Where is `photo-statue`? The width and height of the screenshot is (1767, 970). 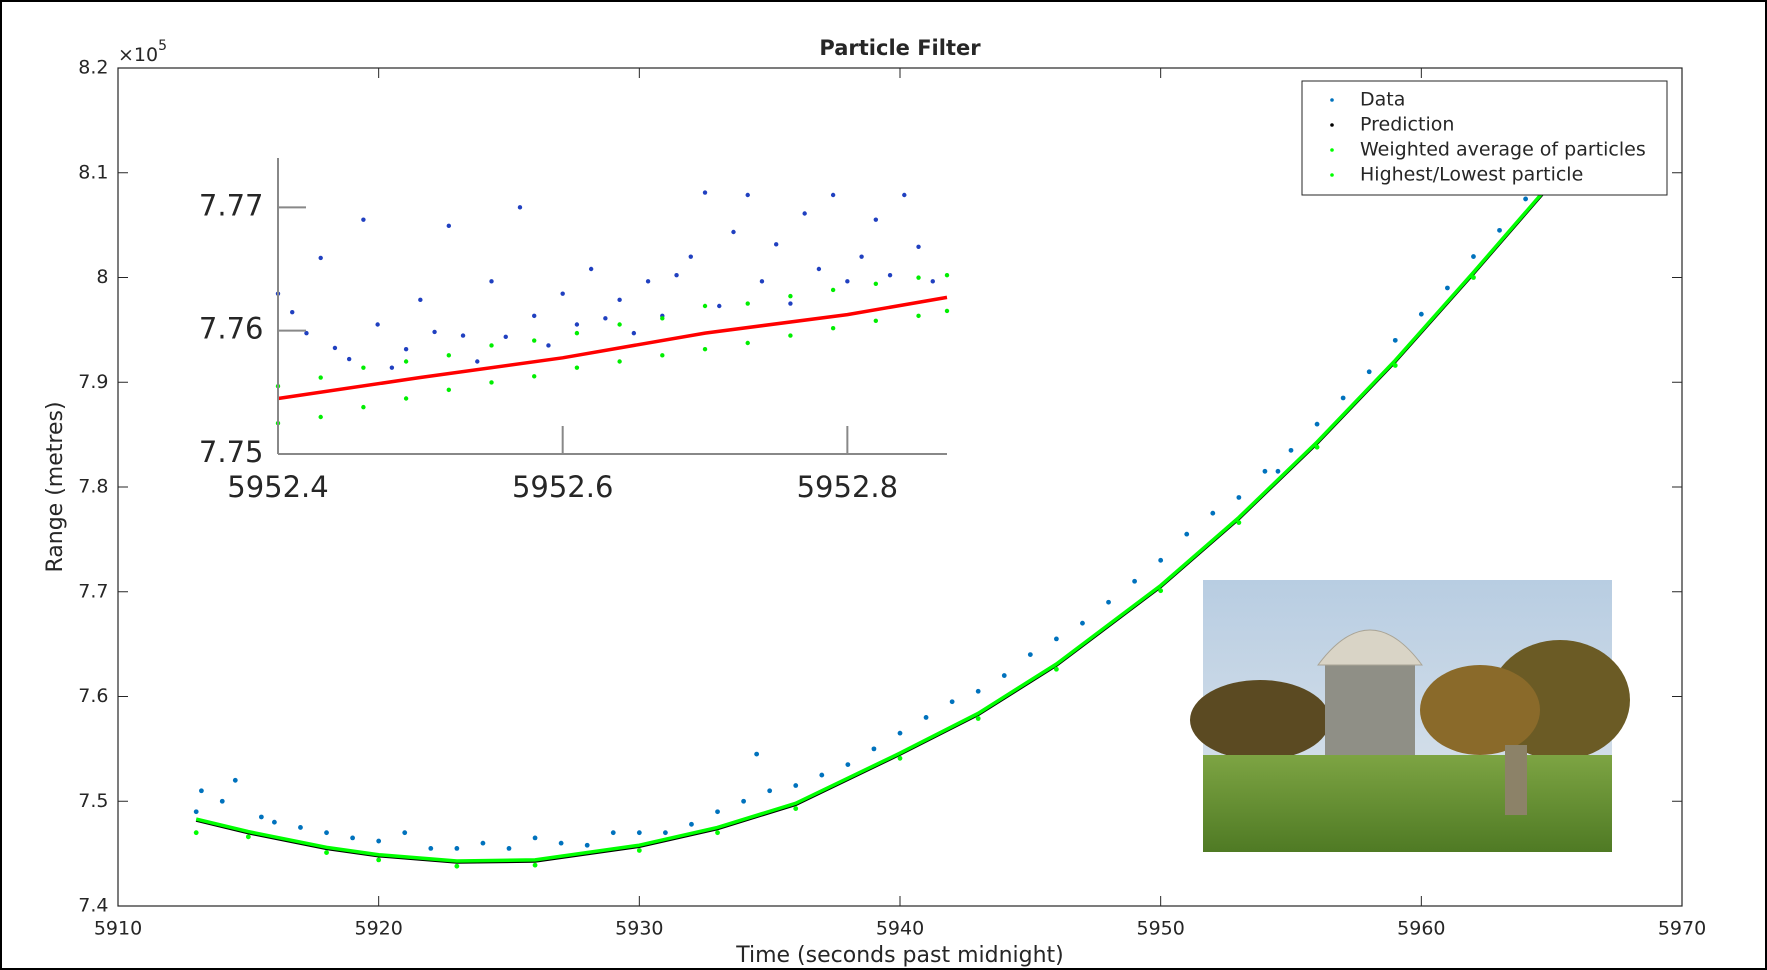 photo-statue is located at coordinates (1516, 780).